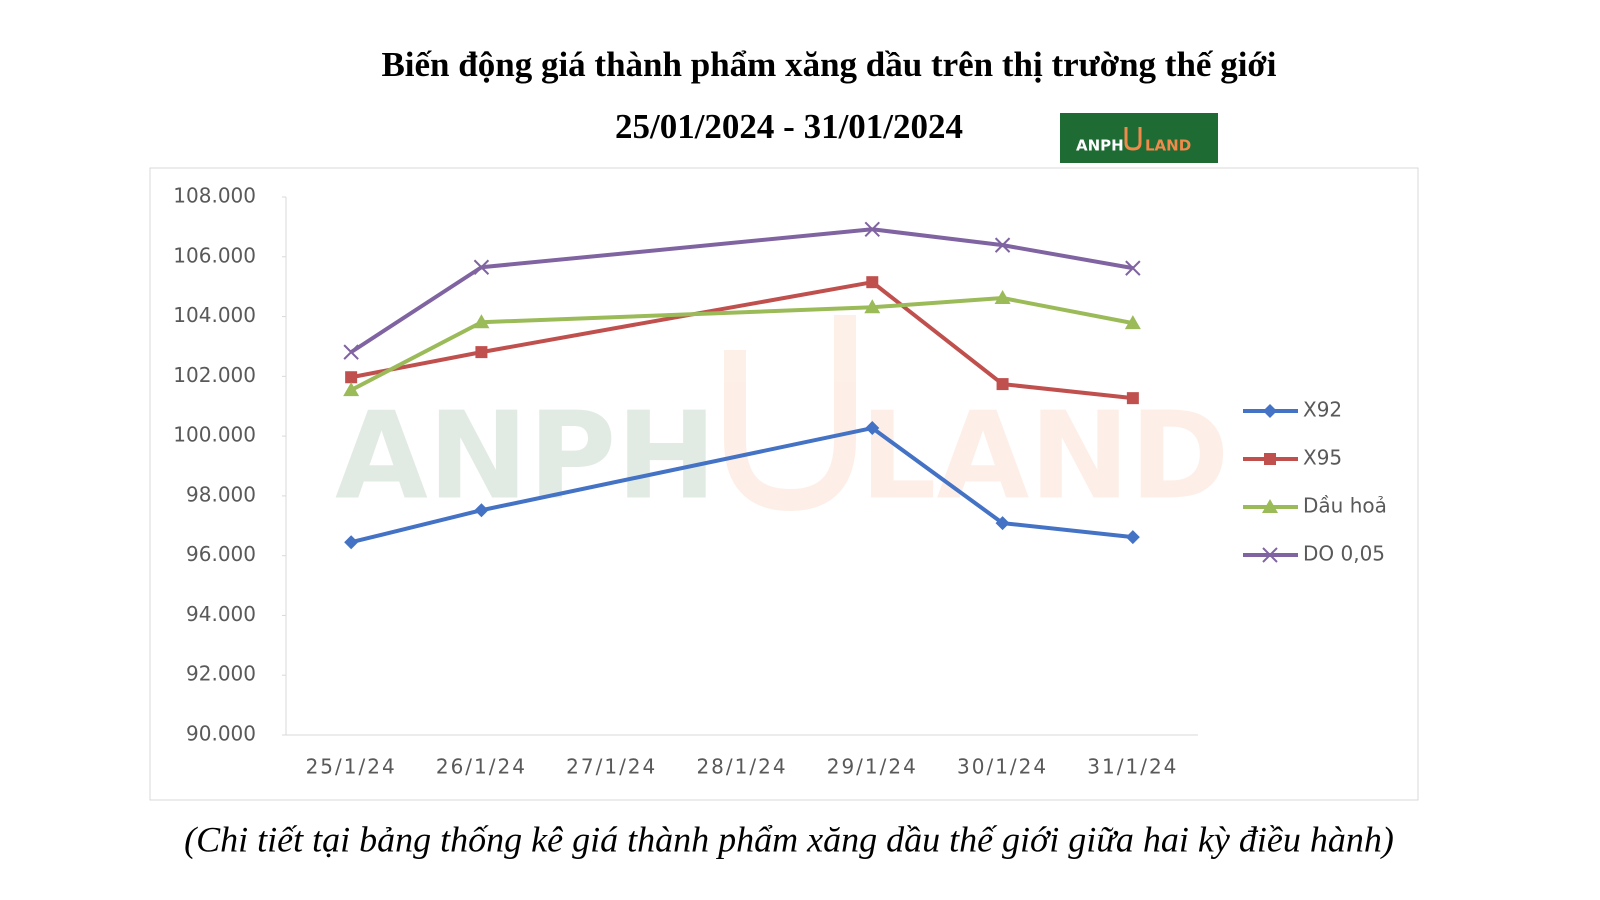  I want to click on x-tick-label: 29/1/24, so click(872, 767).